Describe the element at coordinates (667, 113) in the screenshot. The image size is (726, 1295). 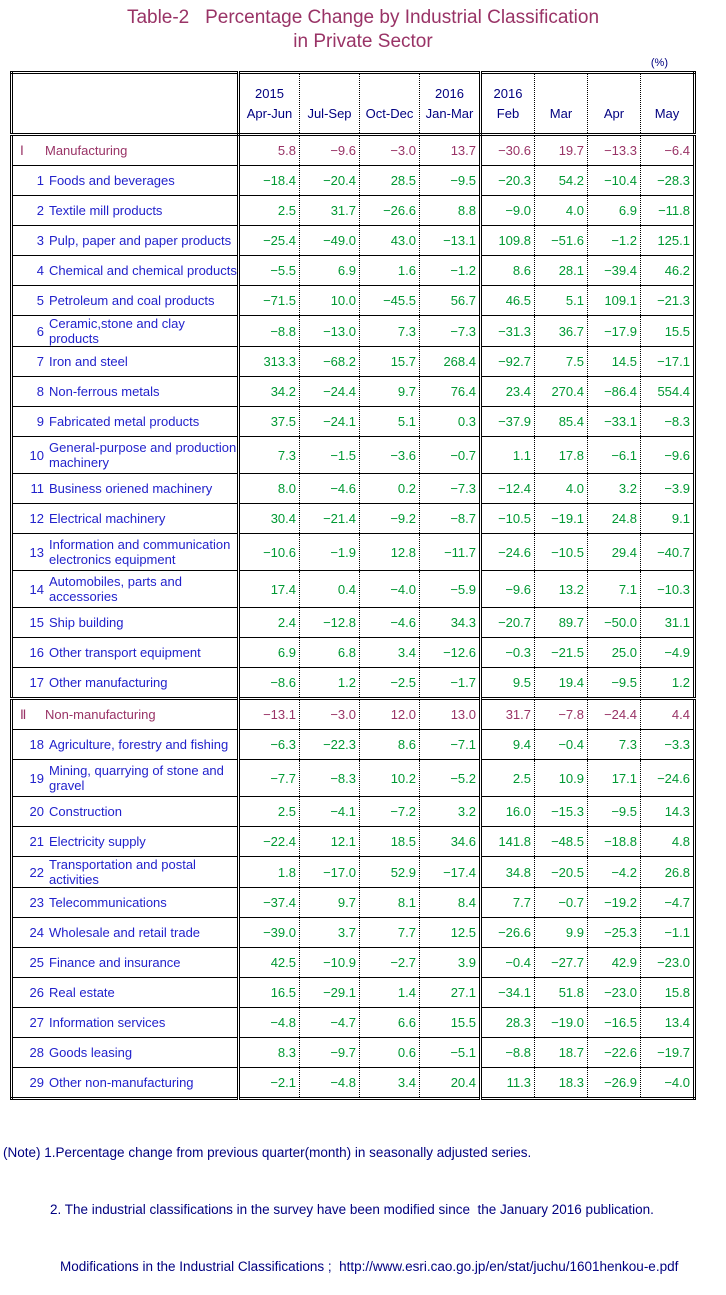
I see `header-period: May` at that location.